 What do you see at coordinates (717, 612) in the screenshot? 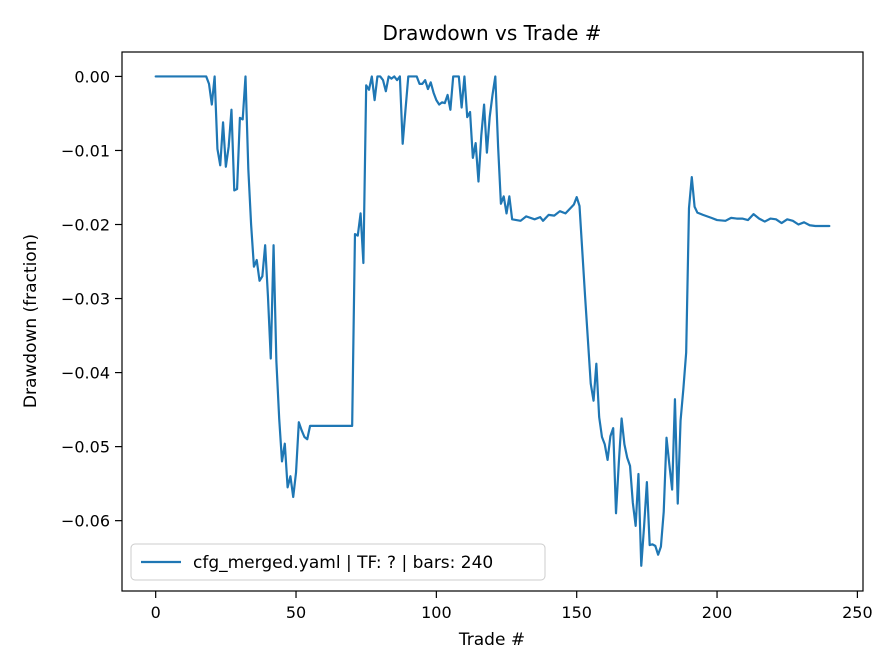
I see `x-tick-label: 200` at bounding box center [717, 612].